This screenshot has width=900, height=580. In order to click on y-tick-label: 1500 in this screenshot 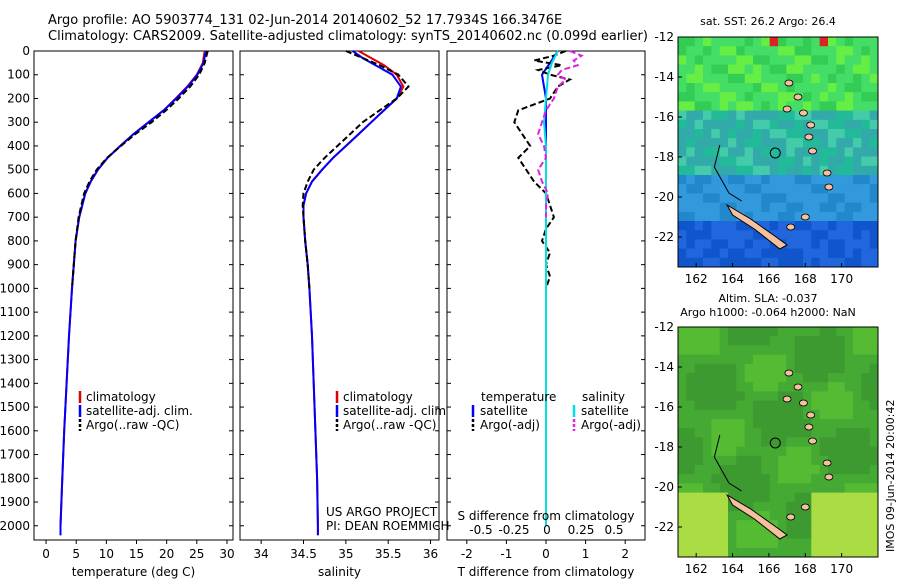, I will do `click(15, 407)`.